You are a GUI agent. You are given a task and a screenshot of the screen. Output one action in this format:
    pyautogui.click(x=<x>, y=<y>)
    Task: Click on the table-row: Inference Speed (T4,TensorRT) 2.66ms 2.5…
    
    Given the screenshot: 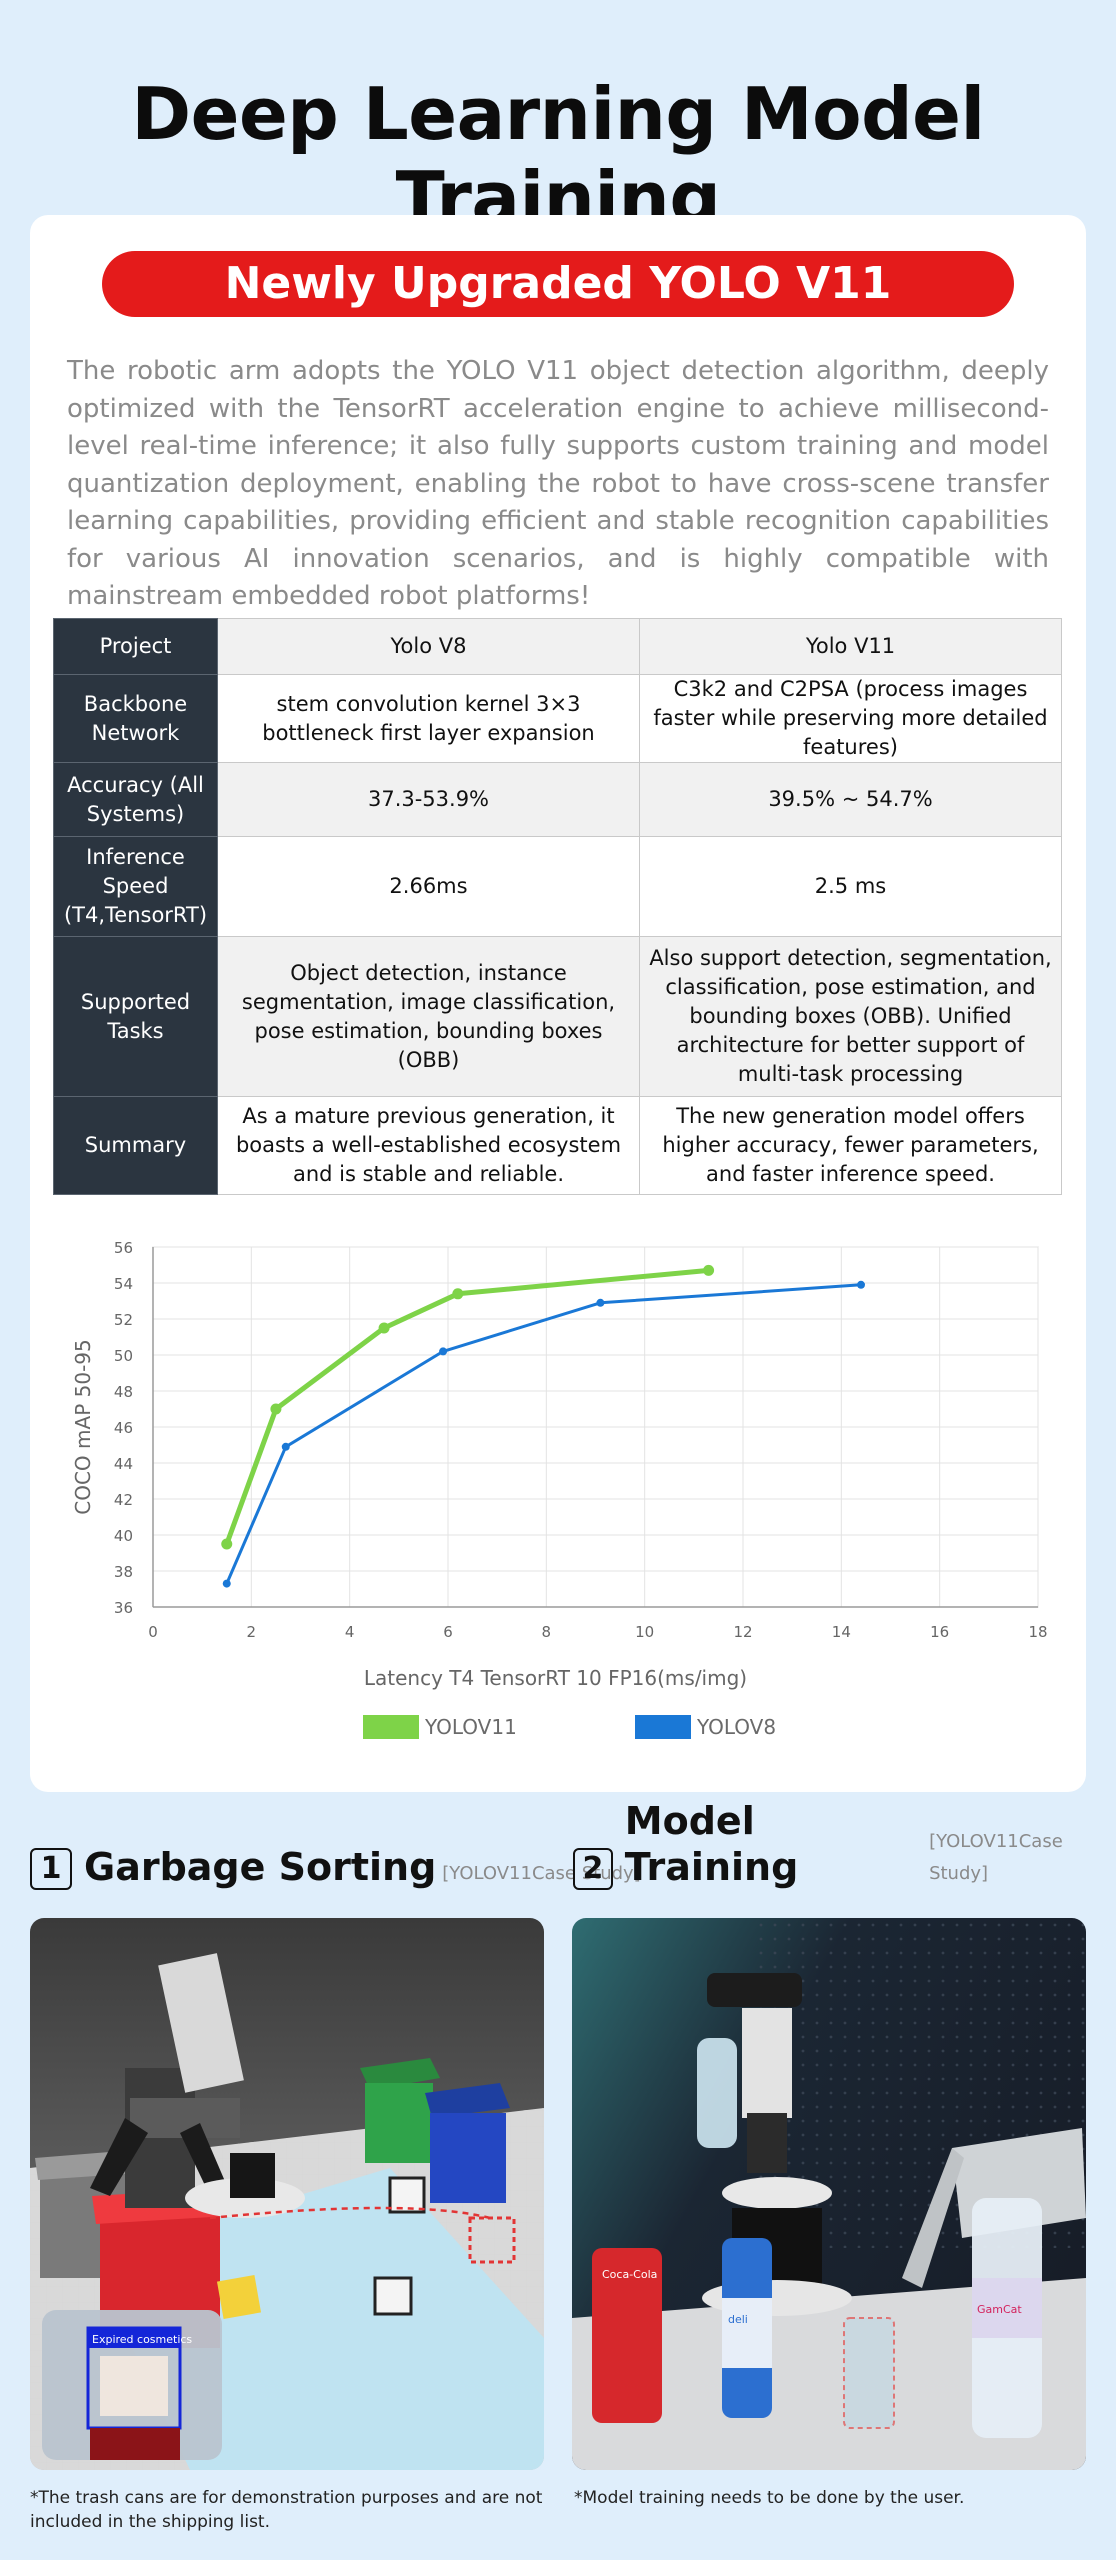 What is the action you would take?
    pyautogui.click(x=557, y=886)
    